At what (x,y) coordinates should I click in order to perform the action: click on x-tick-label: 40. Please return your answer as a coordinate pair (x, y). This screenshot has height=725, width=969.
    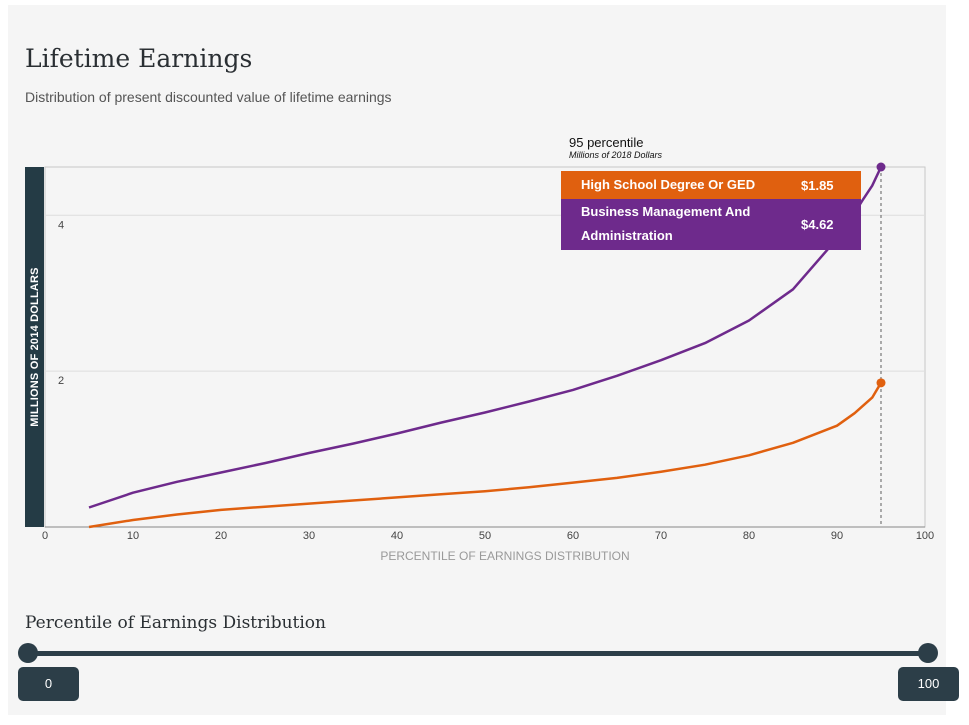
    Looking at the image, I should click on (397, 536).